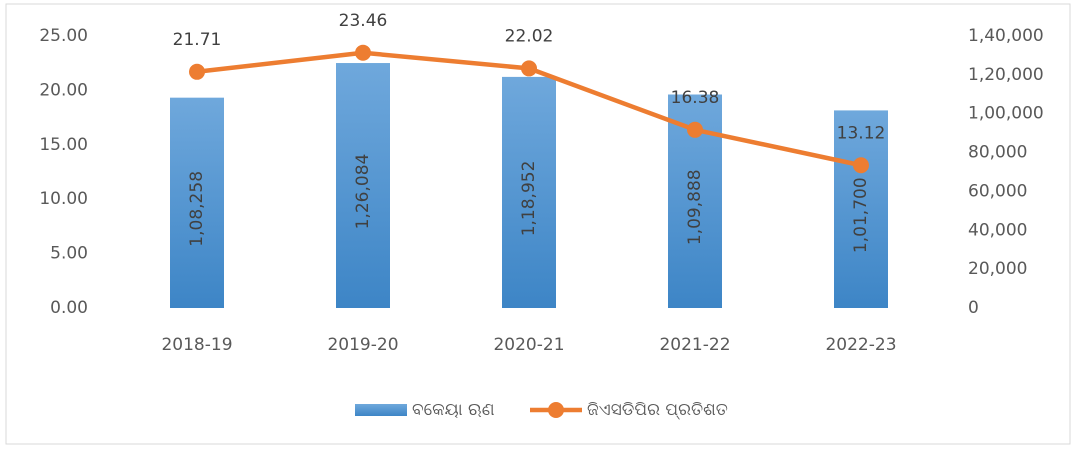 This screenshot has height=451, width=1077. I want to click on bar-value-label: 1,01,700, so click(861, 215).